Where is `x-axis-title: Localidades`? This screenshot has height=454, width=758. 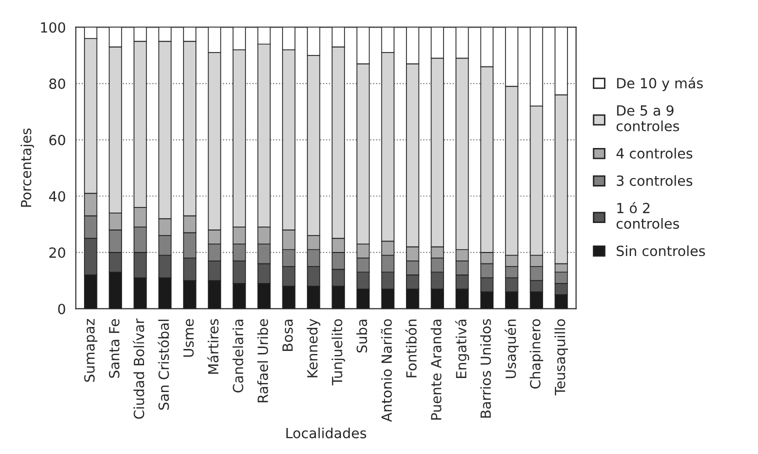 x-axis-title: Localidades is located at coordinates (326, 433).